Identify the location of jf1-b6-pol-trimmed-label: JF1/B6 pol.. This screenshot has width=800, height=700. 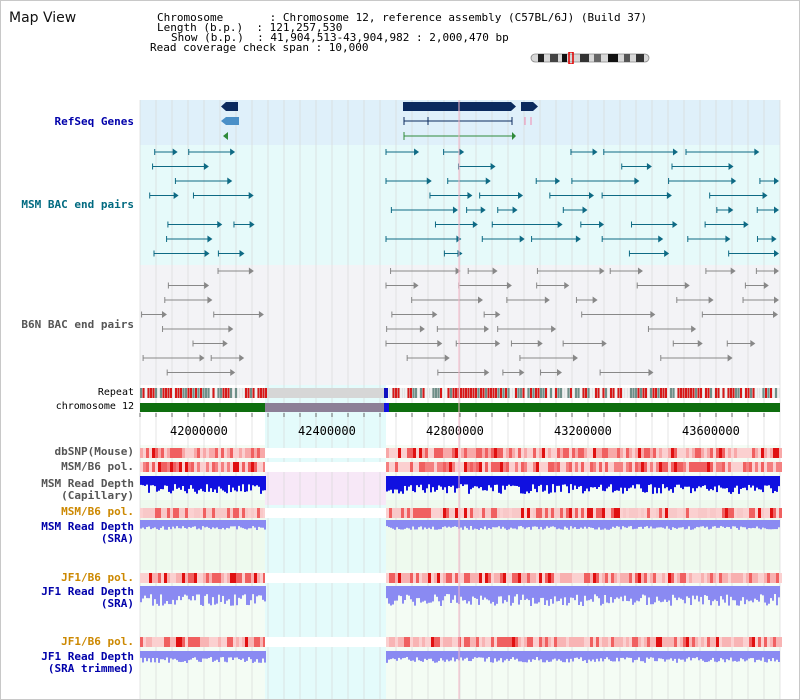
(97, 641).